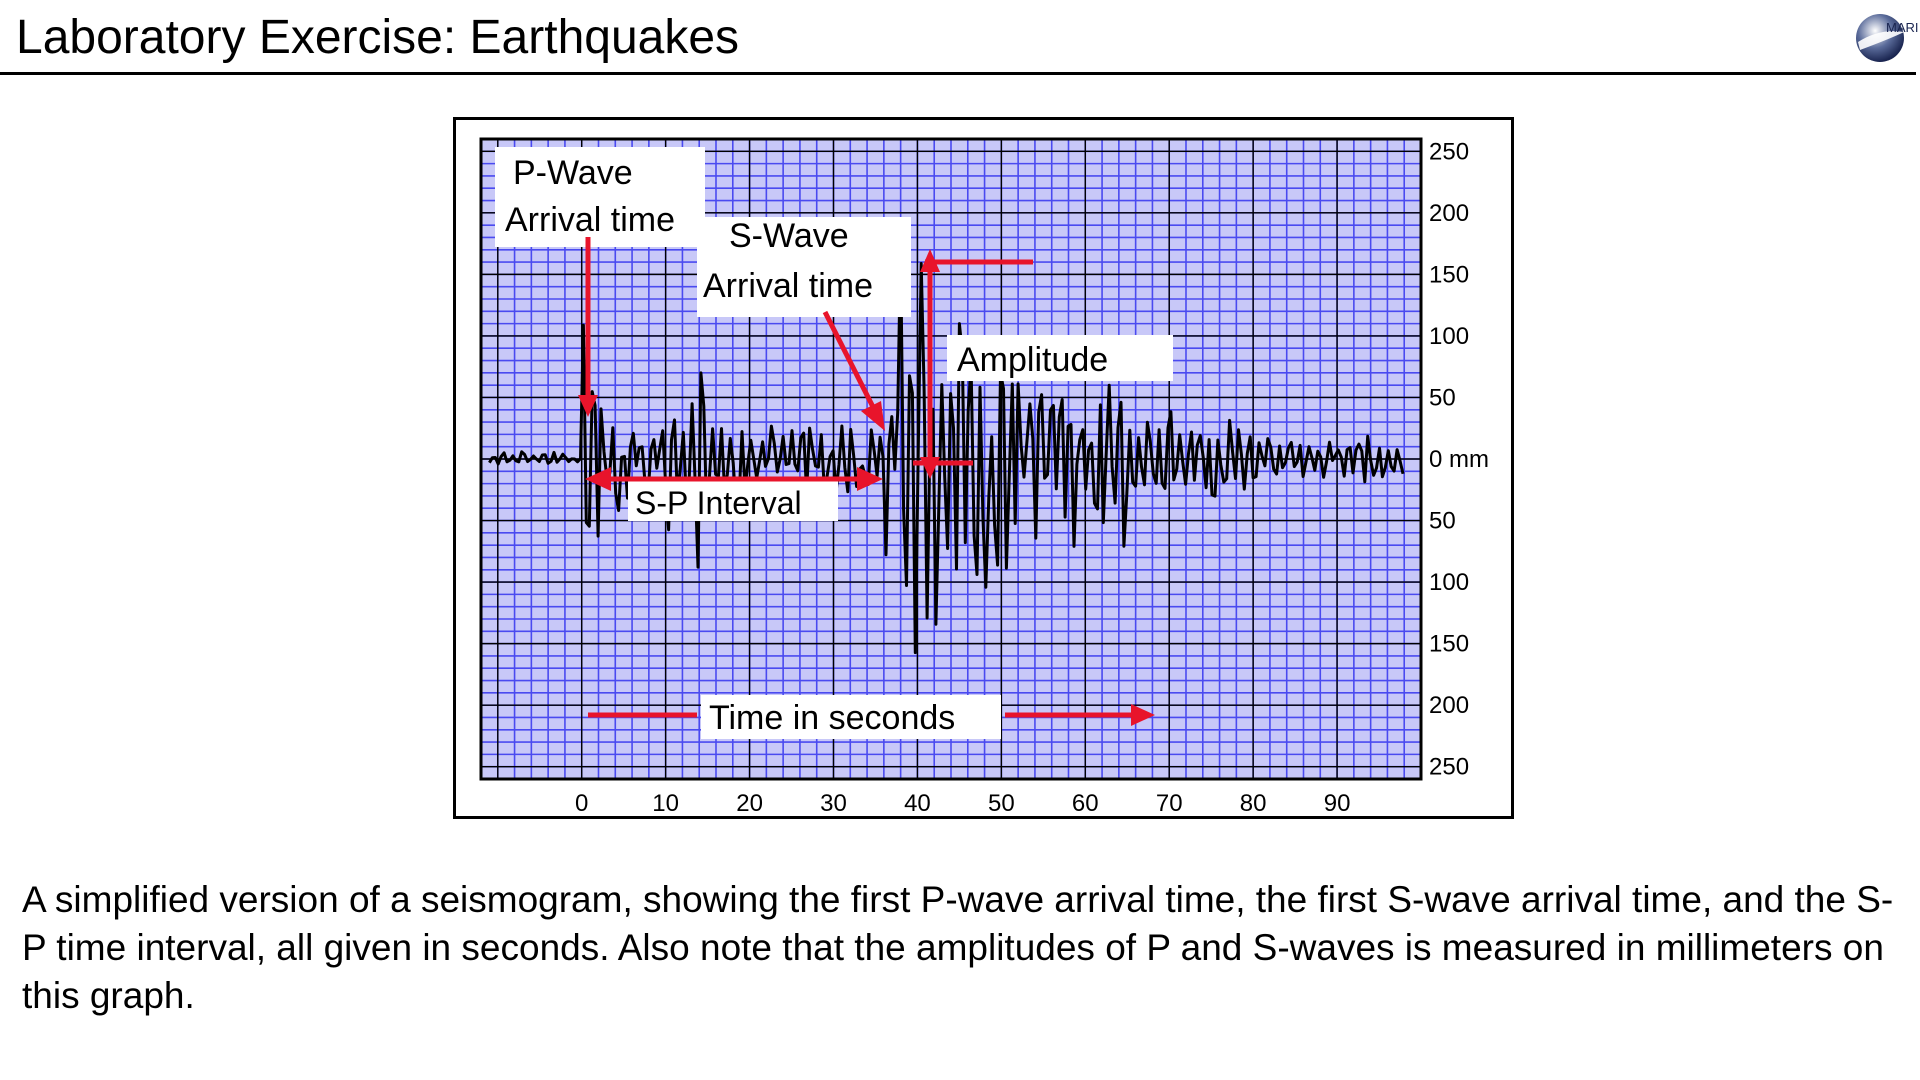 The height and width of the screenshot is (1080, 1920). Describe the element at coordinates (849, 359) in the screenshot. I see `s-wave-arrow` at that location.